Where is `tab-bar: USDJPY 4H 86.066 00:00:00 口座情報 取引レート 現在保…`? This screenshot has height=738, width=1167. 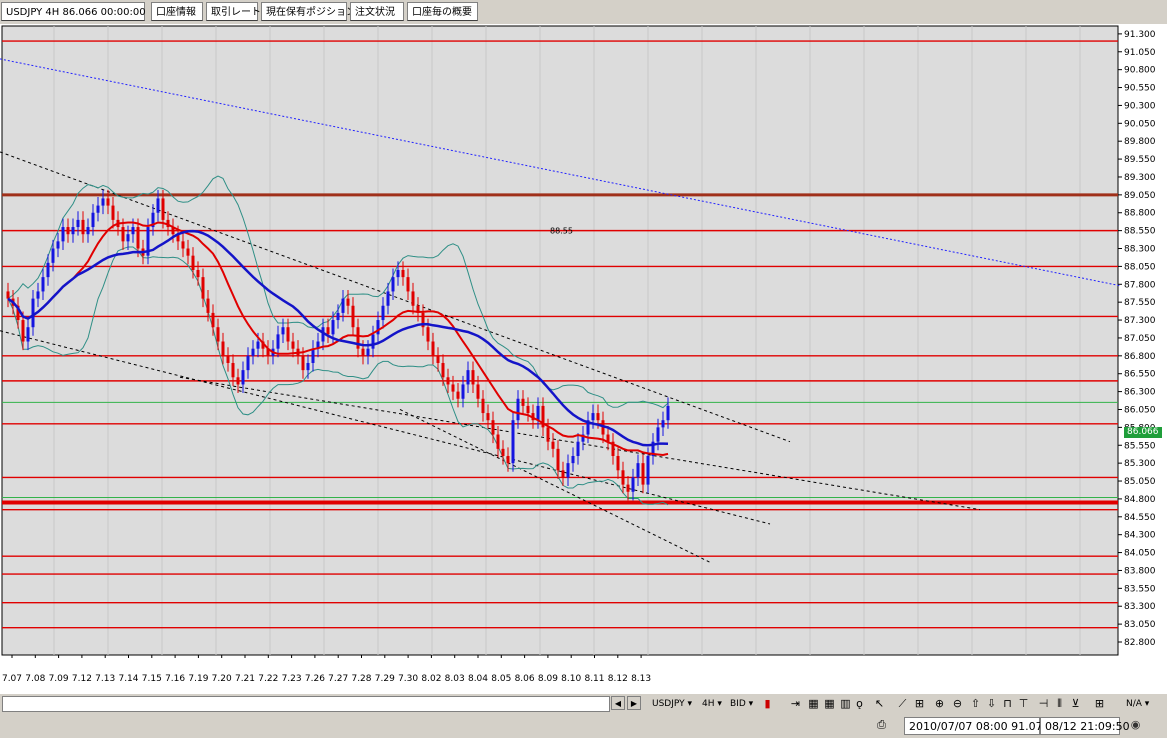 tab-bar: USDJPY 4H 86.066 00:00:00 口座情報 取引レート 現在保… is located at coordinates (583, 12).